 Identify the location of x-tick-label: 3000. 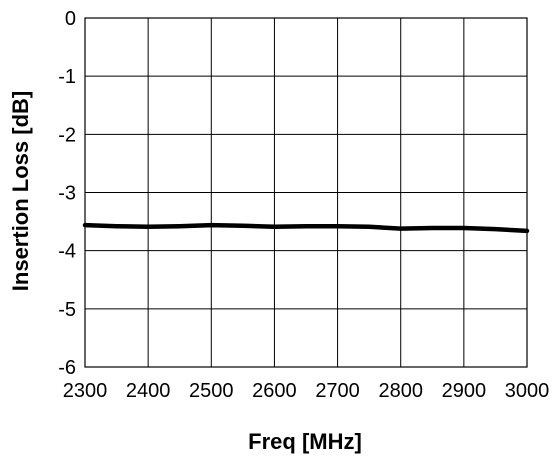
(527, 391).